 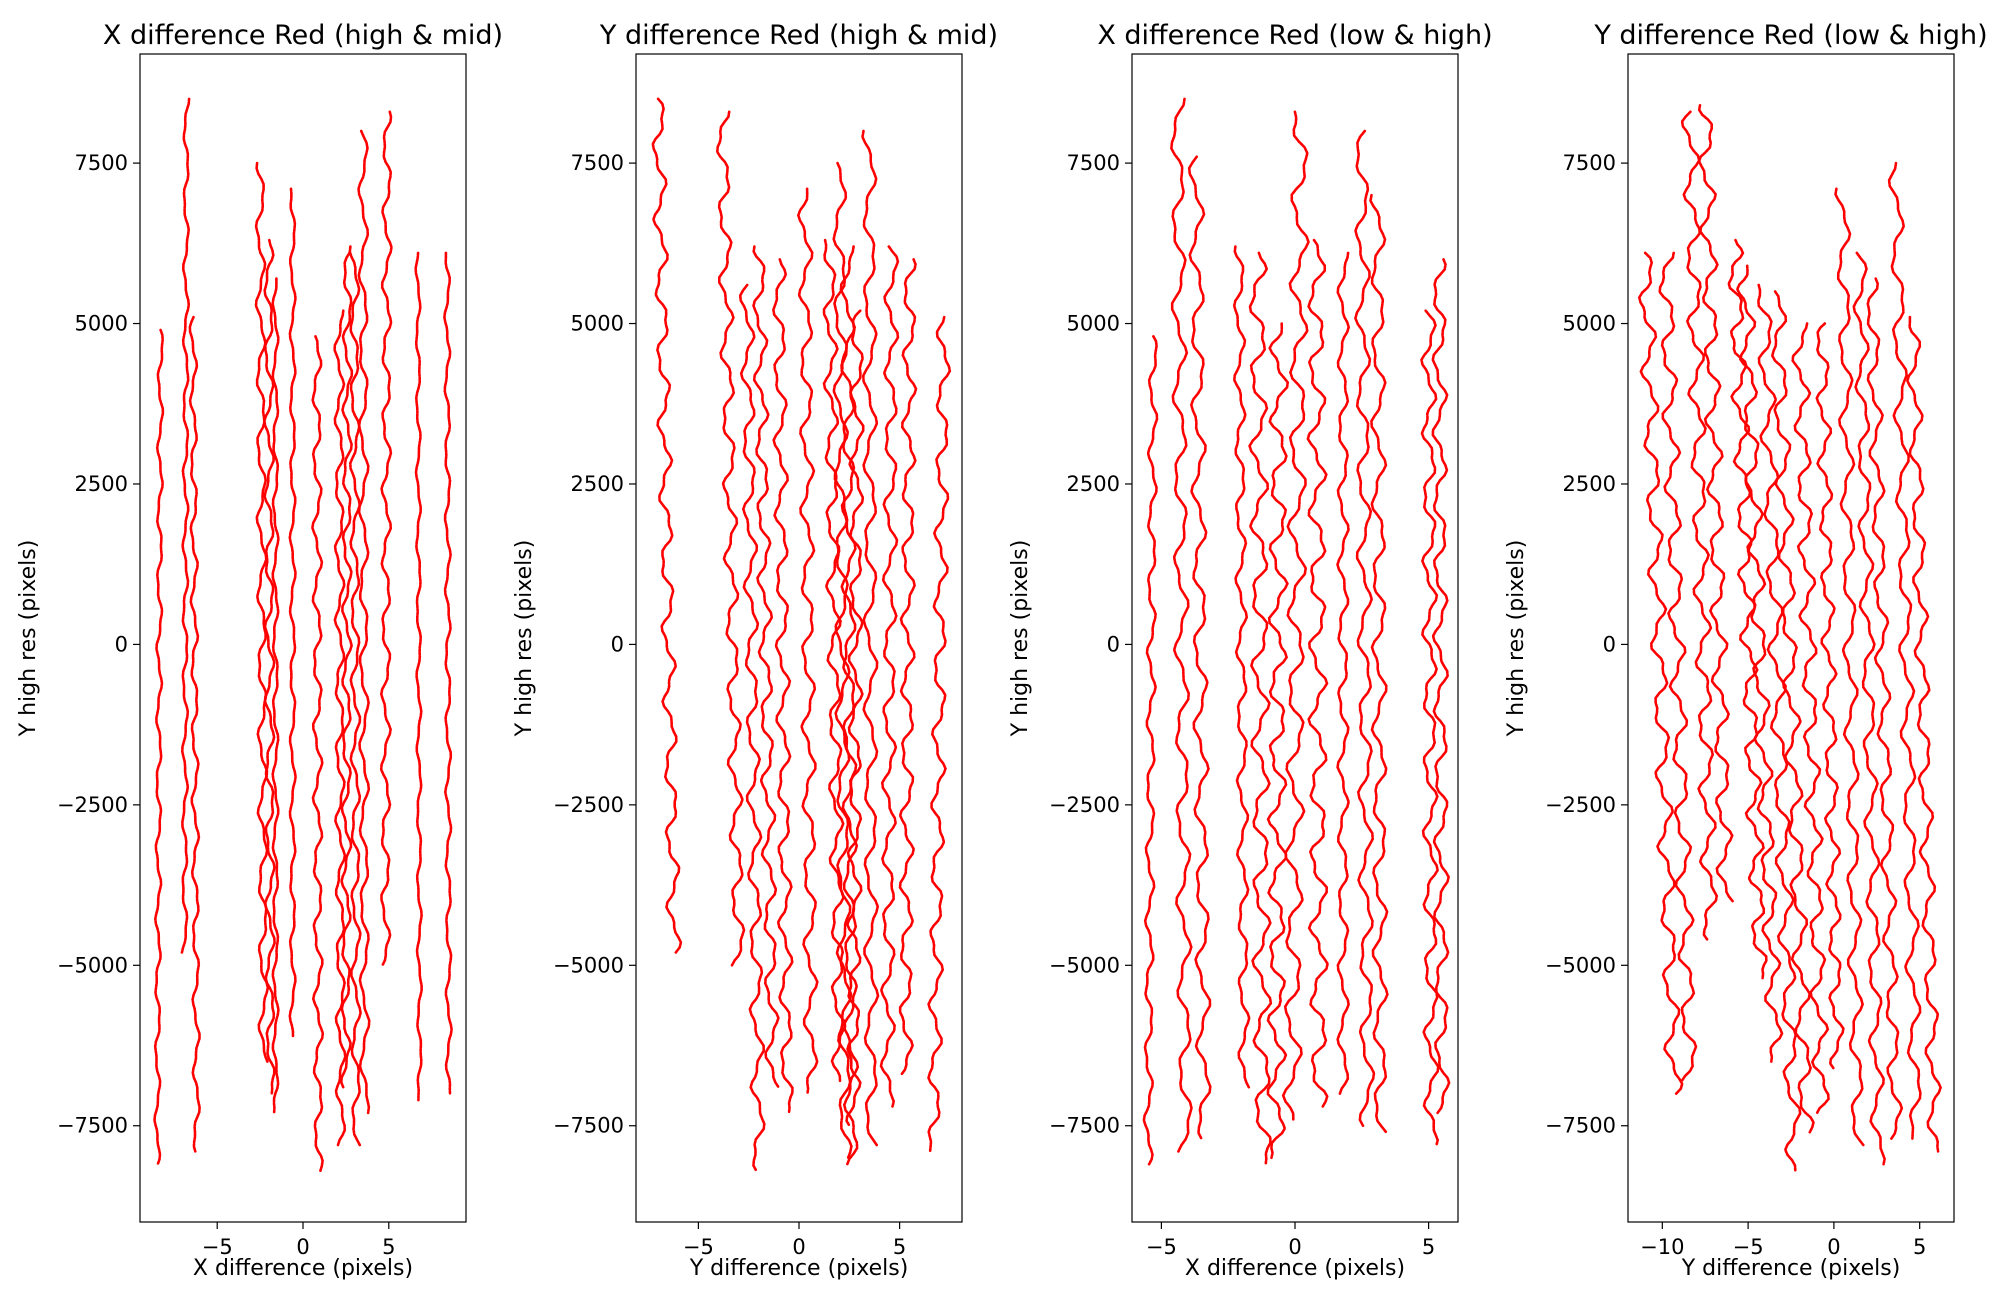 I want to click on axes-frame, so click(x=1791, y=638).